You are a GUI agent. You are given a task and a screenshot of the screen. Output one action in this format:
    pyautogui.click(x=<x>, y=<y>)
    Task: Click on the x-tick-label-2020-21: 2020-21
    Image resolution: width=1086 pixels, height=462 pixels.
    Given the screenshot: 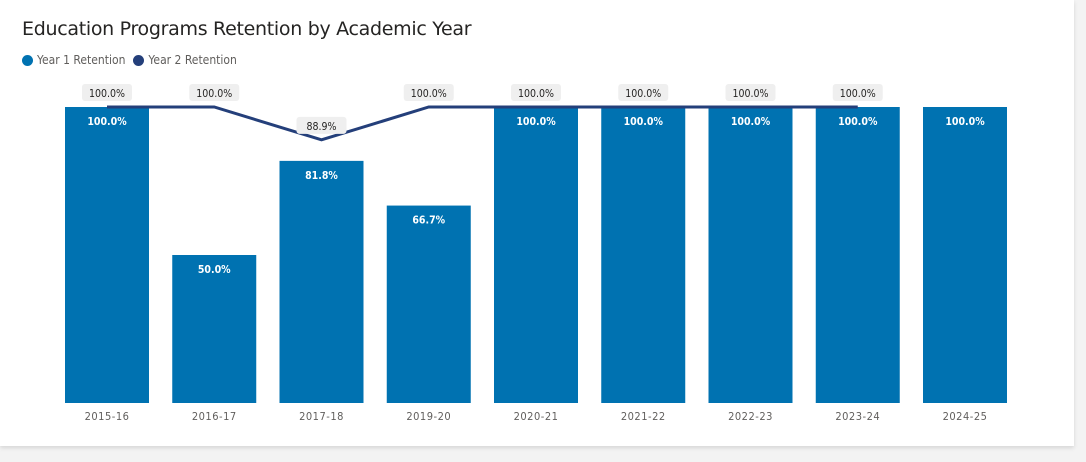 What is the action you would take?
    pyautogui.click(x=536, y=416)
    